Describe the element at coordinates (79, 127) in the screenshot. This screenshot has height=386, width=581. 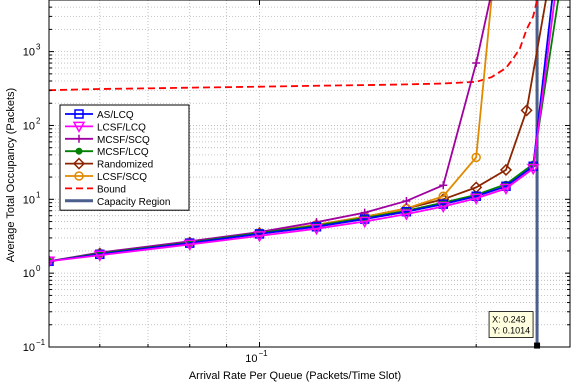
I see `legend-marker-lcsf-lcq` at that location.